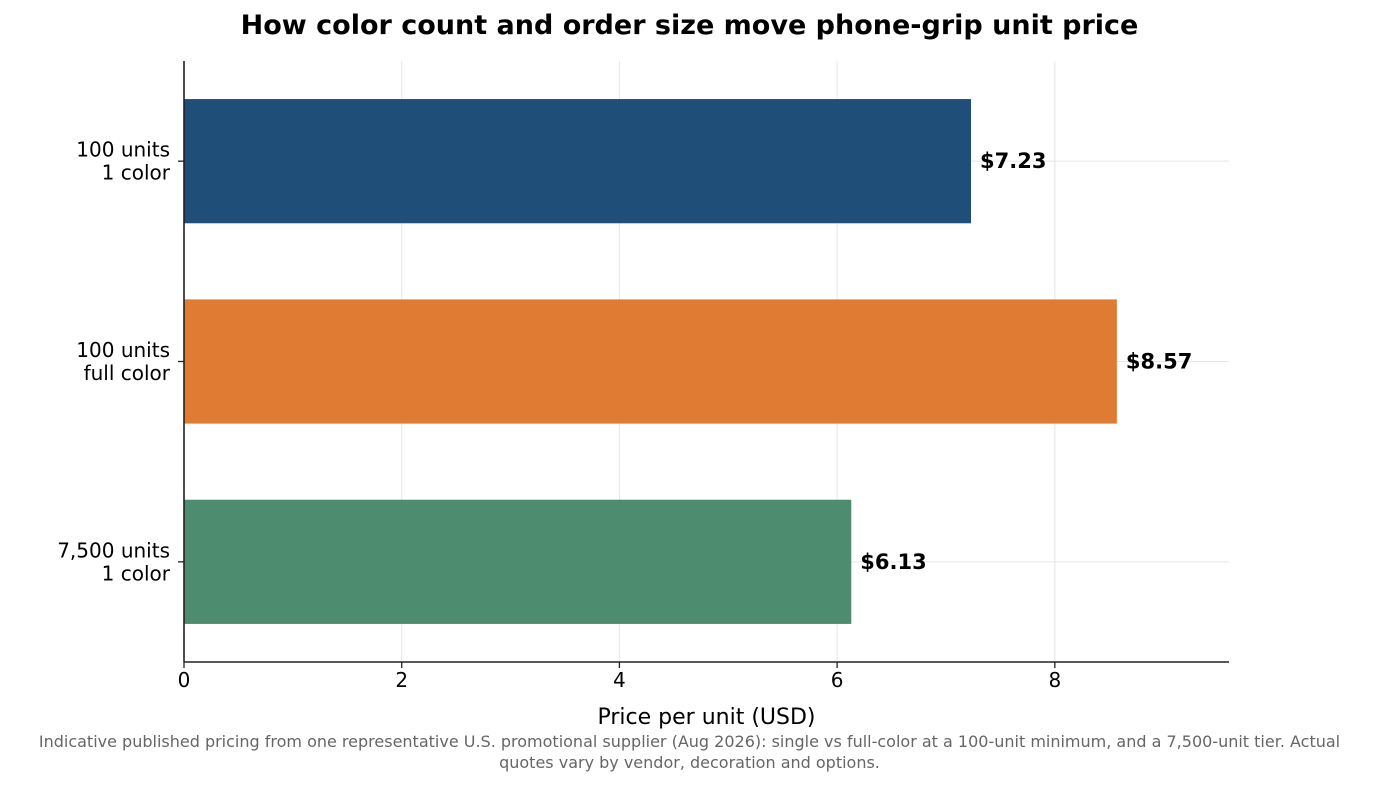 This screenshot has height=785, width=1379. I want to click on x-tick-label: 4, so click(619, 680).